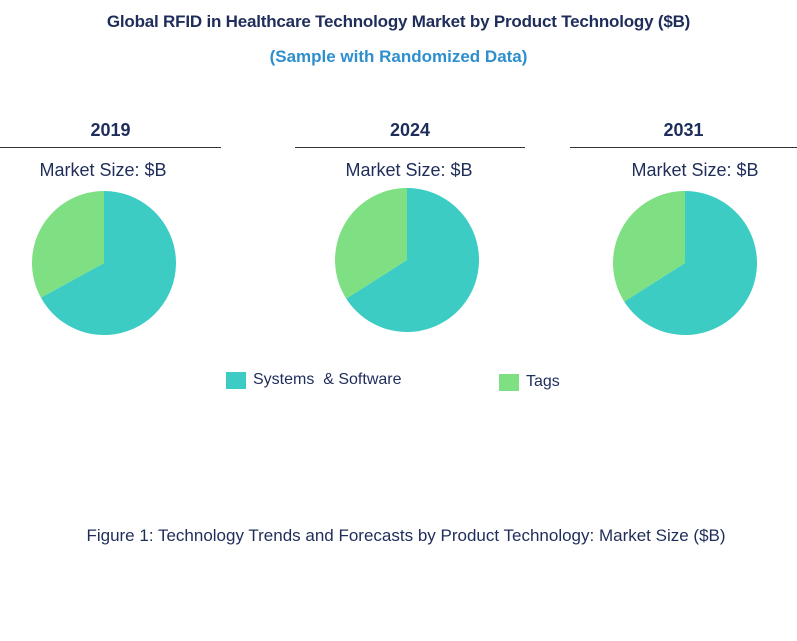 The image size is (797, 641). I want to click on pie-2031-slice-tags, so click(648, 246).